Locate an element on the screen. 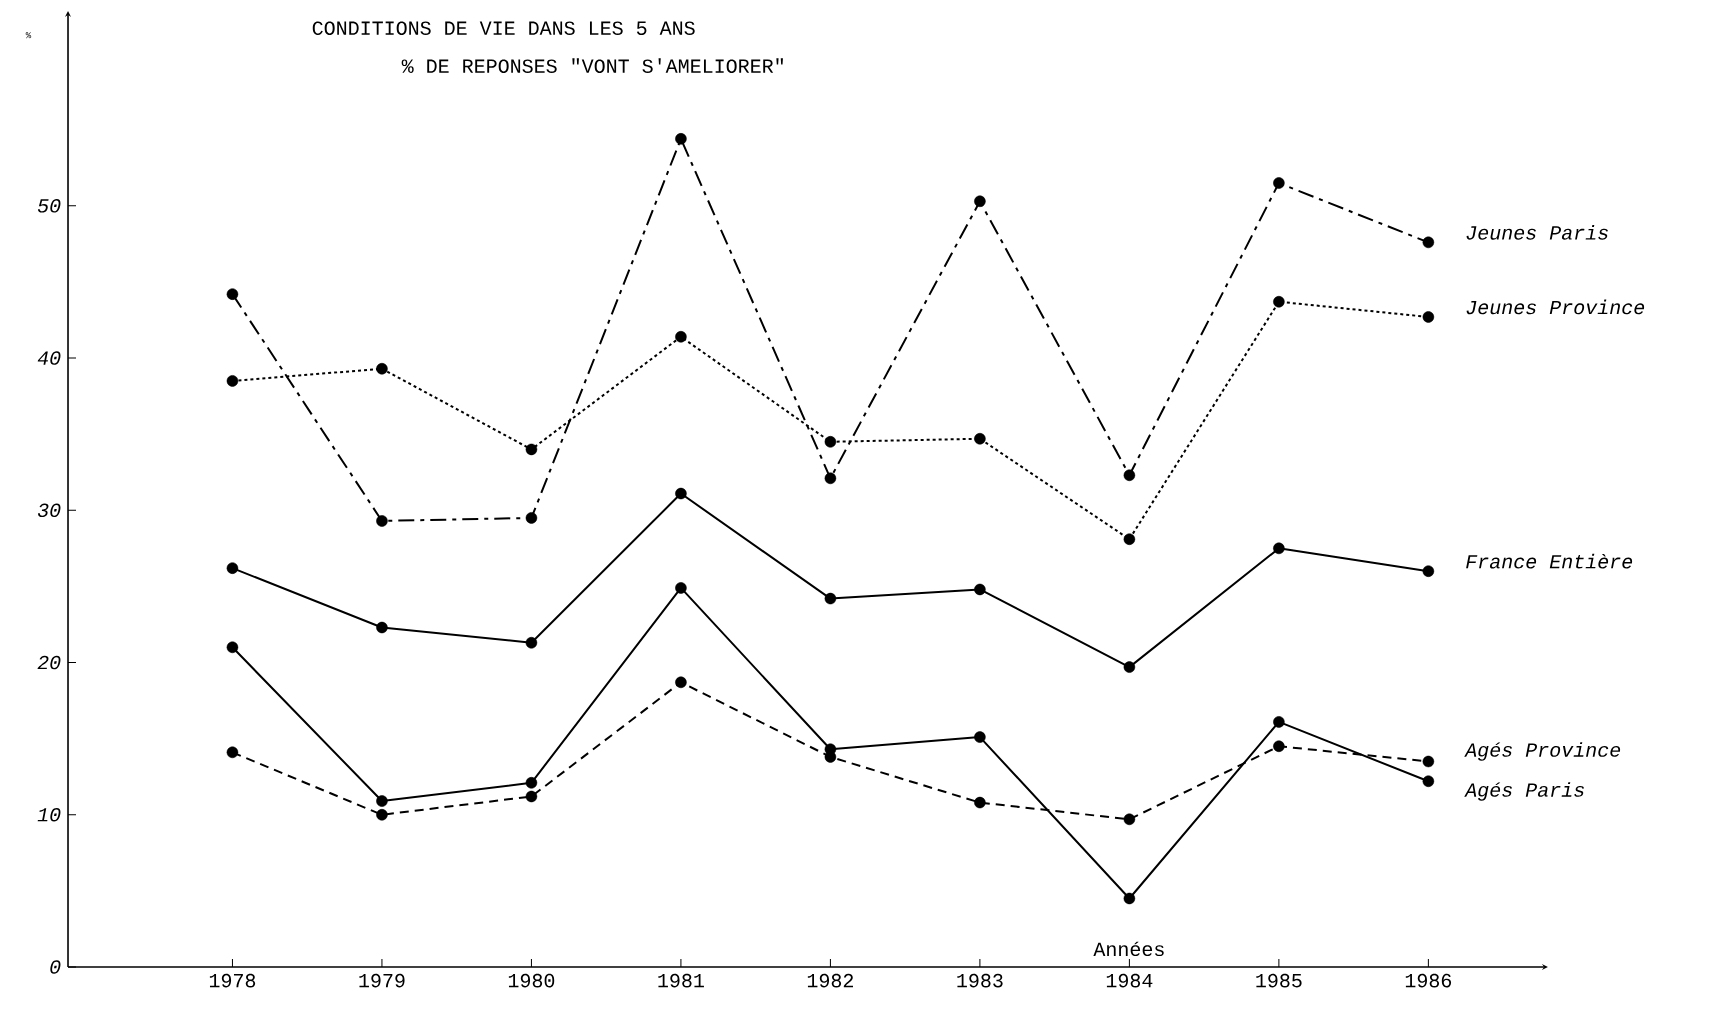 The height and width of the screenshot is (1022, 1721). y-axis-title: % is located at coordinates (28, 35).